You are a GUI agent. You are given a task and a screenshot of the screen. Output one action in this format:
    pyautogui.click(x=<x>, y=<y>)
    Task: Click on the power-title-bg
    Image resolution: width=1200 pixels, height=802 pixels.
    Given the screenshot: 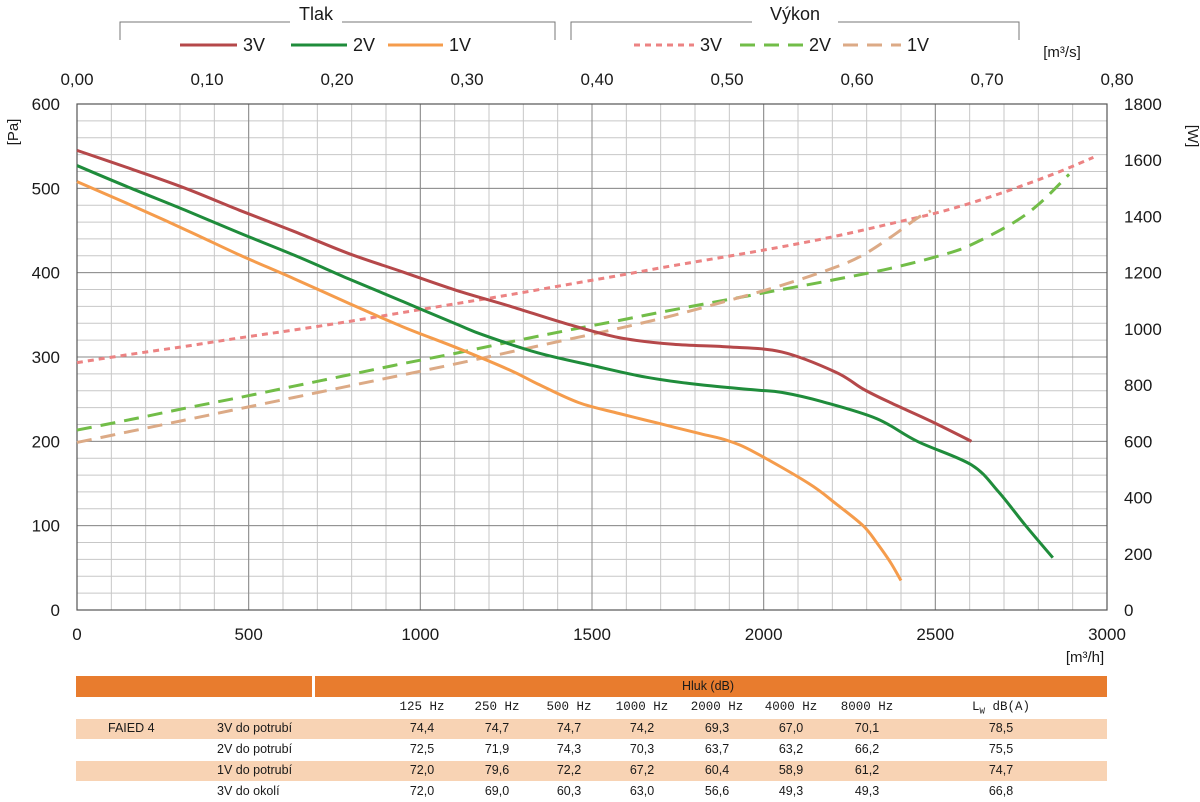 What is the action you would take?
    pyautogui.click(x=795, y=17)
    